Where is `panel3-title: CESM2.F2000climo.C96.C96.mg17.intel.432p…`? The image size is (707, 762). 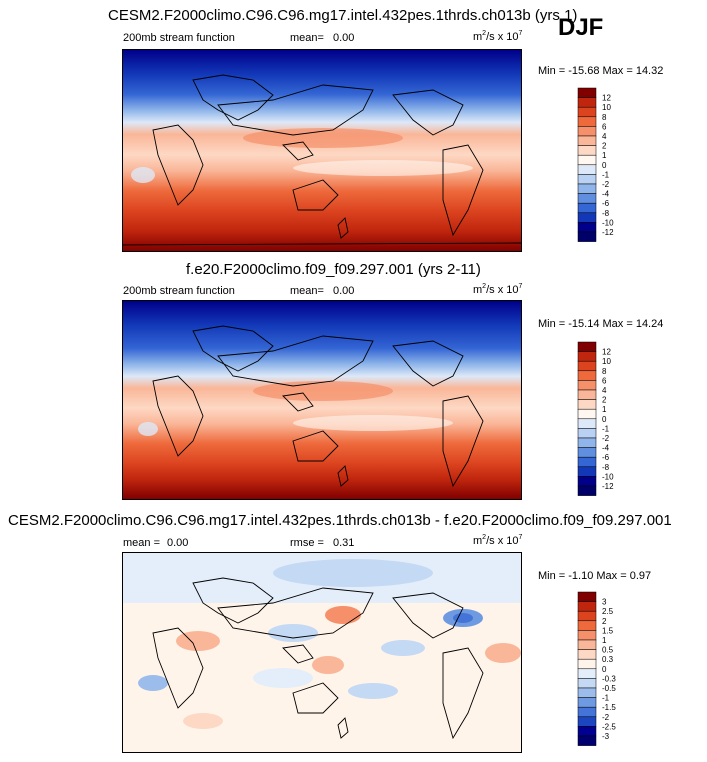 panel3-title: CESM2.F2000climo.C96.C96.mg17.intel.432p… is located at coordinates (340, 520).